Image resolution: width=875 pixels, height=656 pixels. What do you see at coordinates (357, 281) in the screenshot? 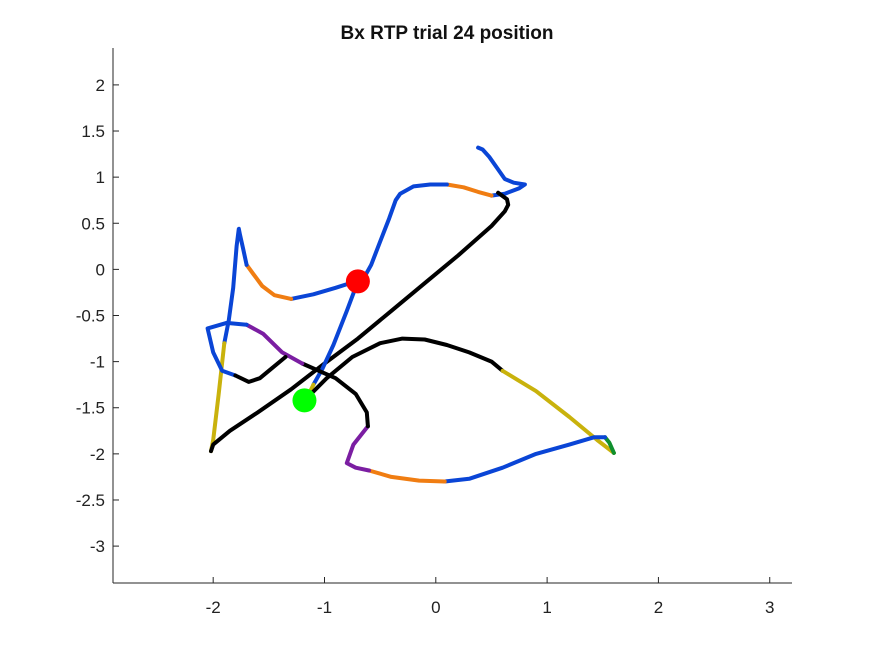
I see `marker-red` at bounding box center [357, 281].